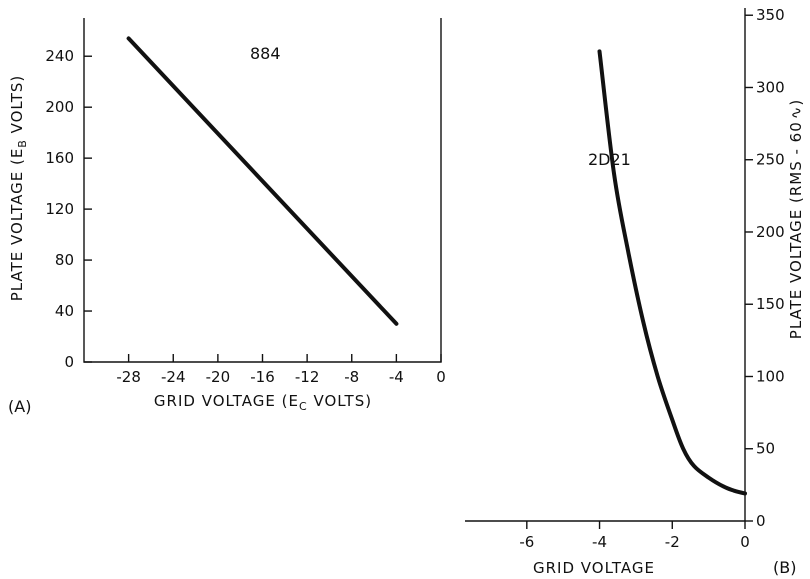  Describe the element at coordinates (173, 377) in the screenshot. I see `chart-884-x-tick-label: -24` at that location.